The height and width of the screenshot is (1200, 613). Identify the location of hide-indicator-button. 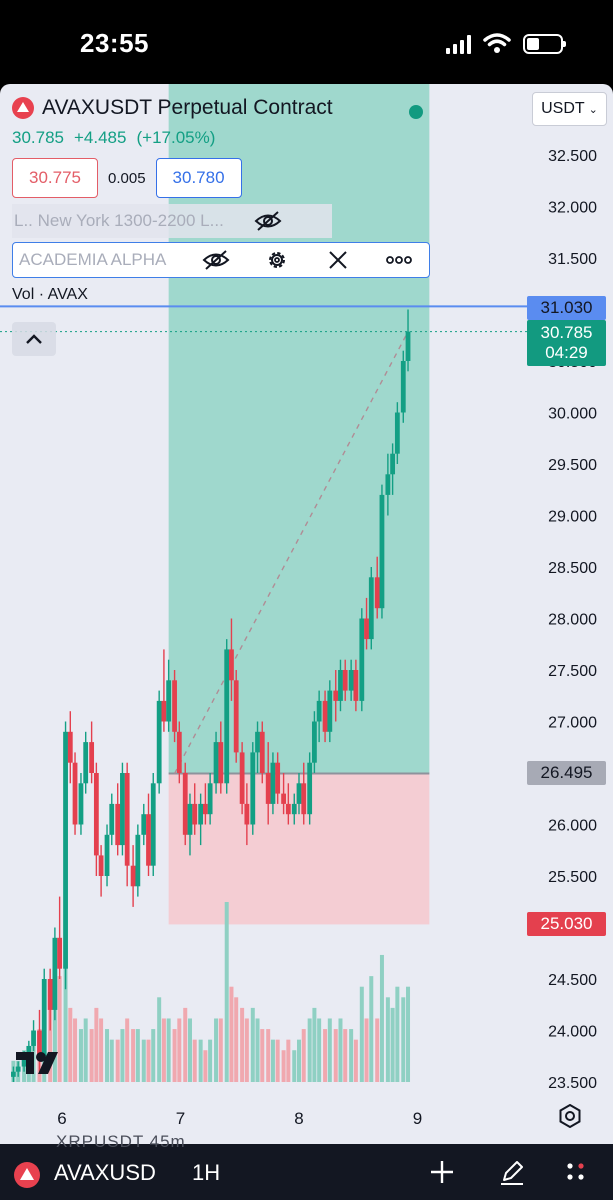
(216, 260).